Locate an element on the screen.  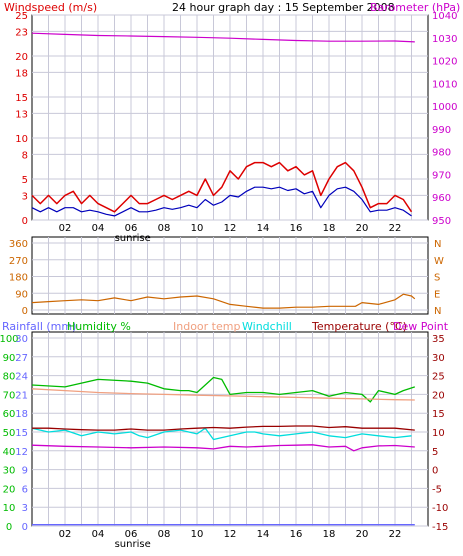
barometer-tick: 980 is located at coordinates (441, 153).